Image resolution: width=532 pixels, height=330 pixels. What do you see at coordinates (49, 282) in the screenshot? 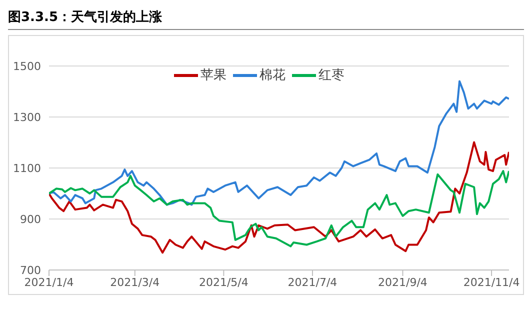
I see `x-tick-label: 2021/1/4` at bounding box center [49, 282].